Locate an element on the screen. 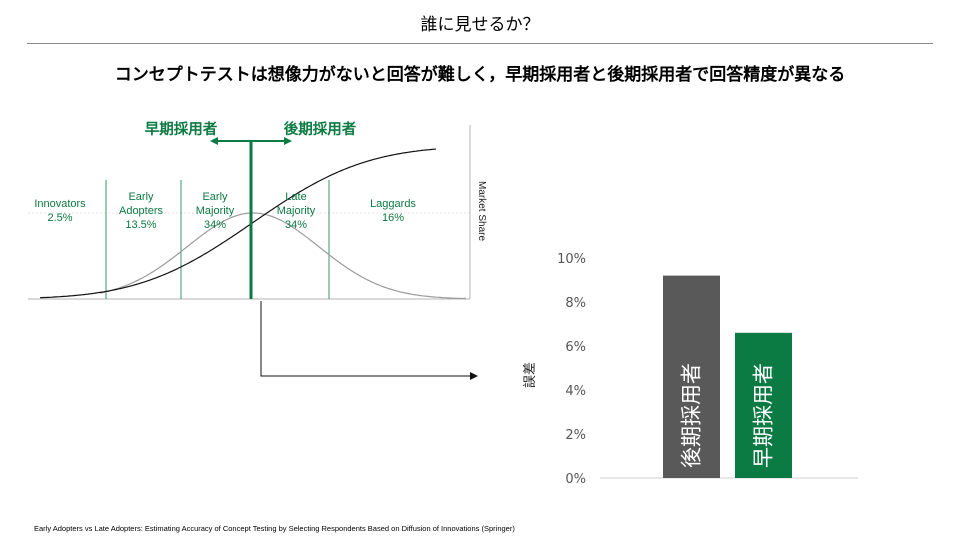 The height and width of the screenshot is (540, 960). y-tick-label: 8% is located at coordinates (575, 303).